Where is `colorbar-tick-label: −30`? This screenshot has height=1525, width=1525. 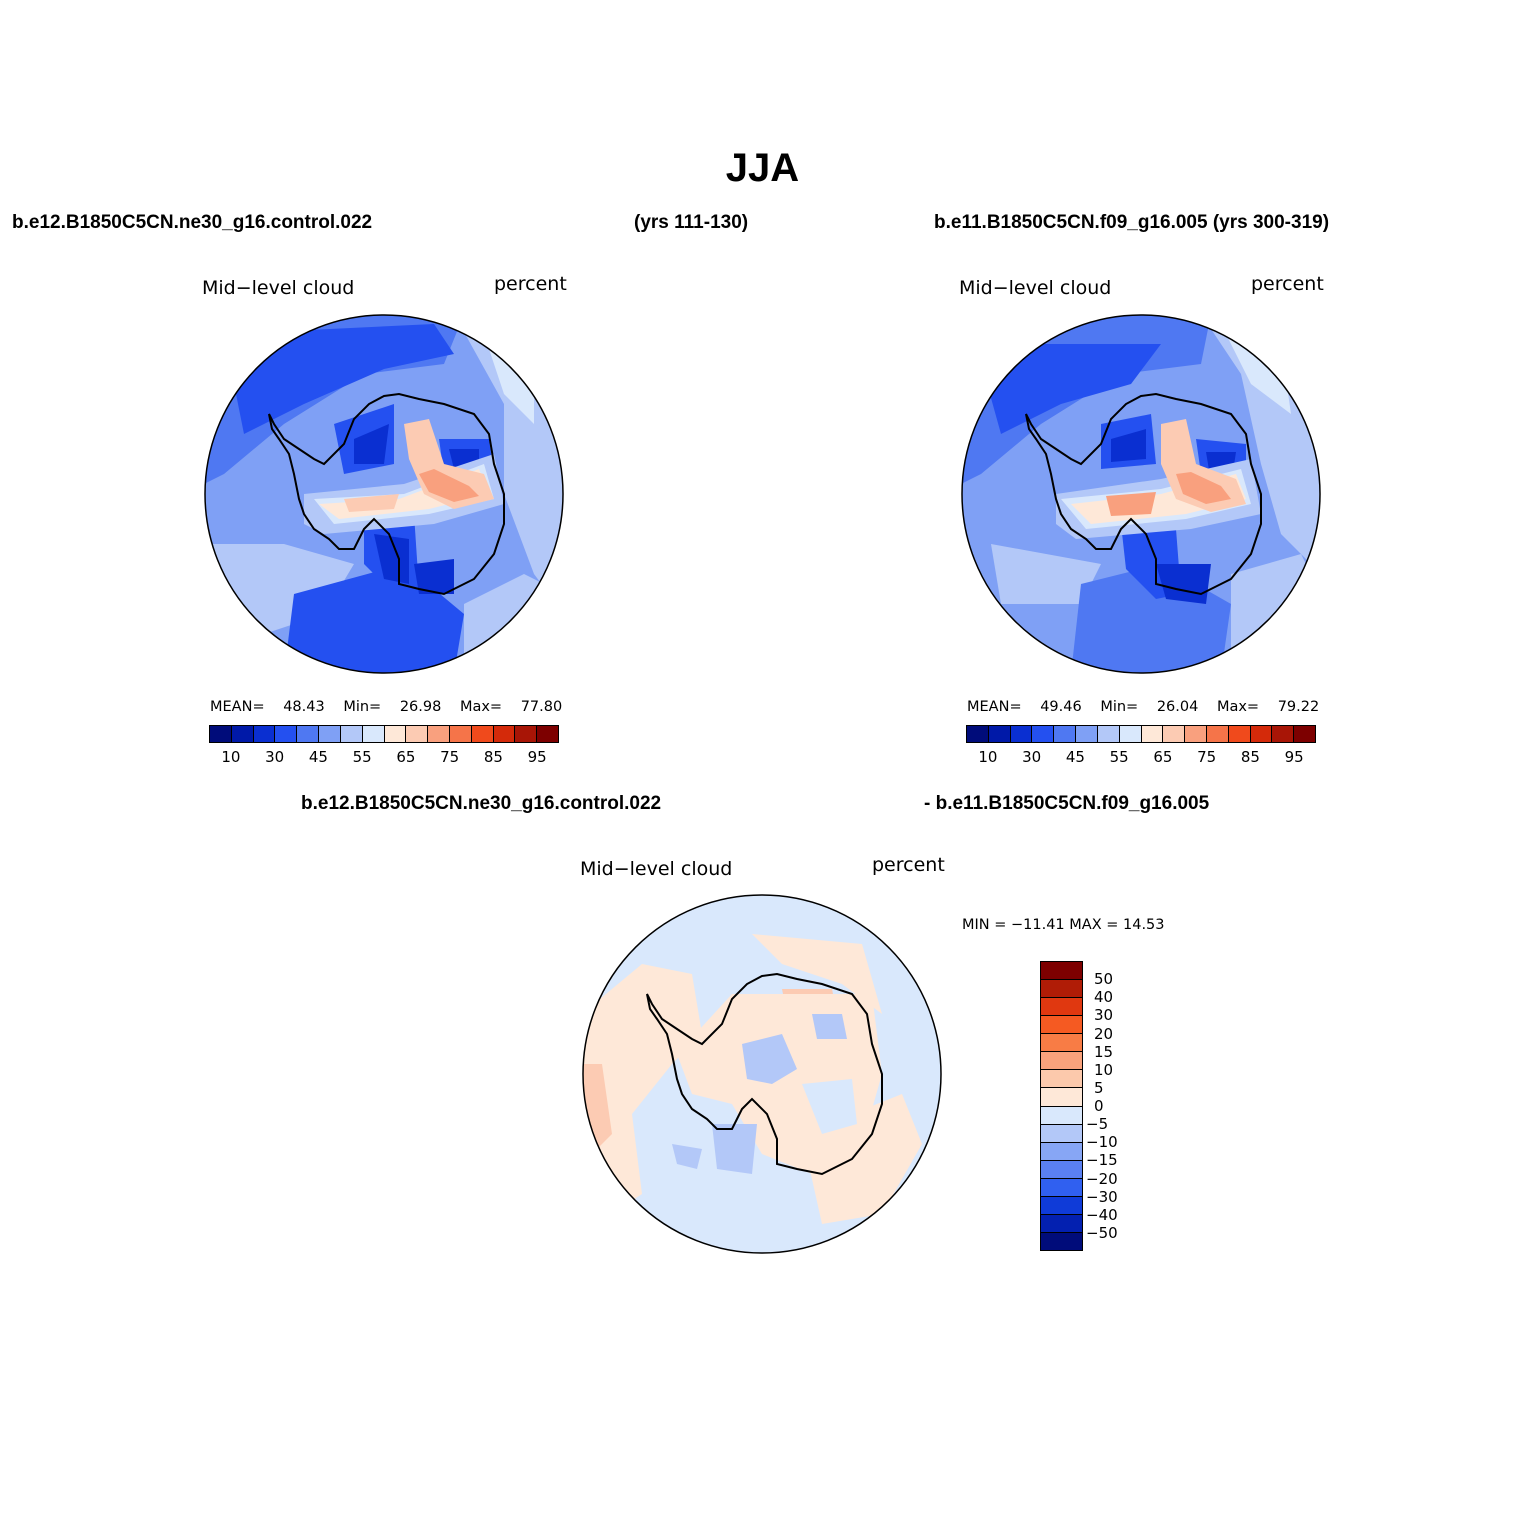
colorbar-tick-label: −30 is located at coordinates (1102, 1196).